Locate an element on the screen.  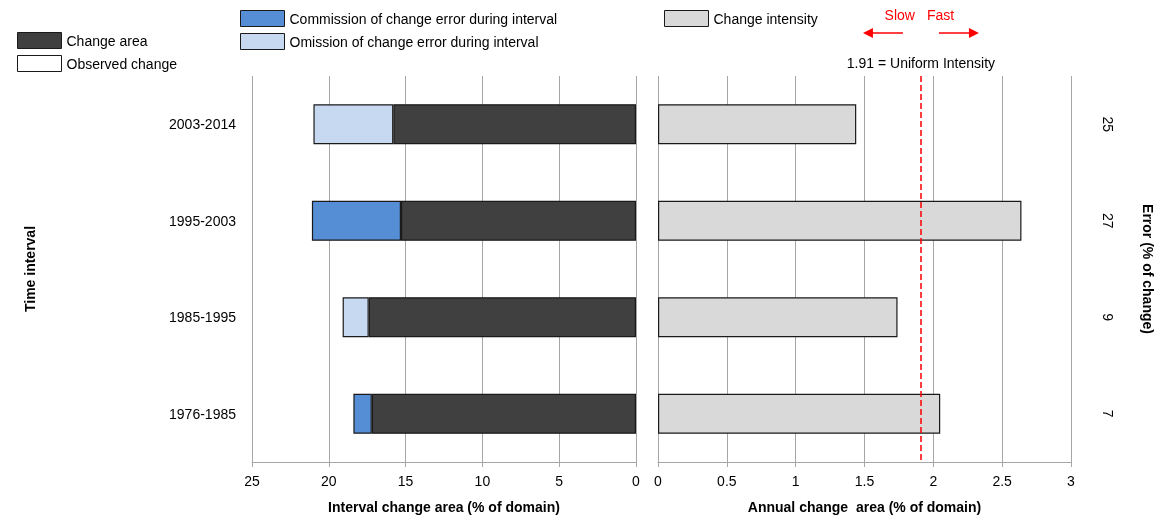
y-tick-label: 1985-1995 is located at coordinates (203, 317).